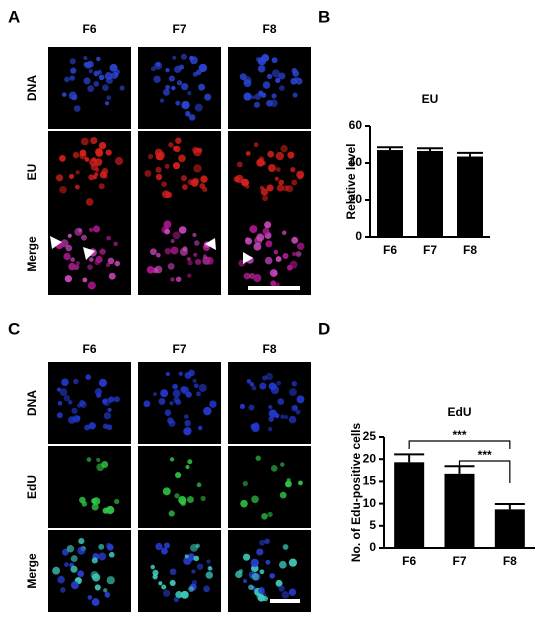 Image resolution: width=550 pixels, height=621 pixels. I want to click on y-tick-label: 25, so click(370, 436).